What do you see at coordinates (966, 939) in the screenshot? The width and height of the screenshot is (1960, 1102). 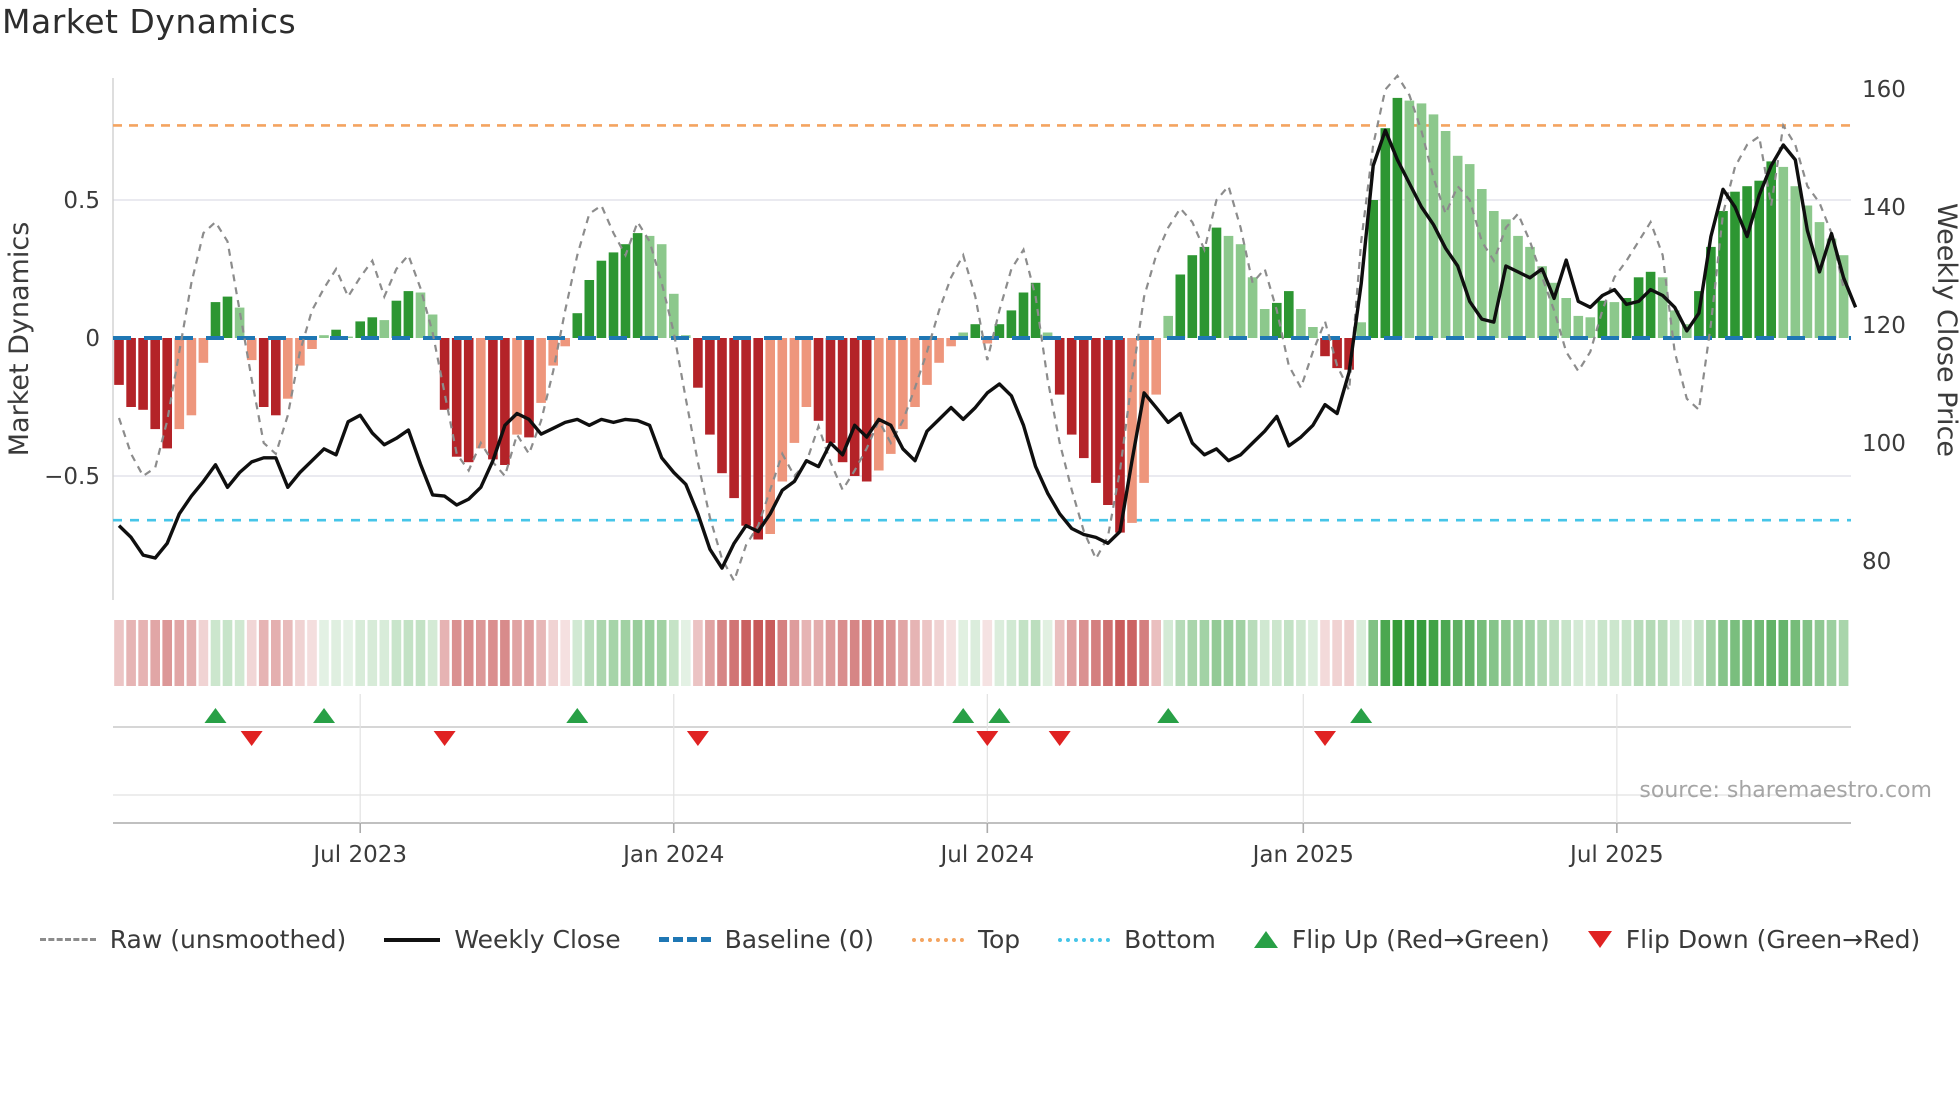 I see `legend-item-top: Top` at bounding box center [966, 939].